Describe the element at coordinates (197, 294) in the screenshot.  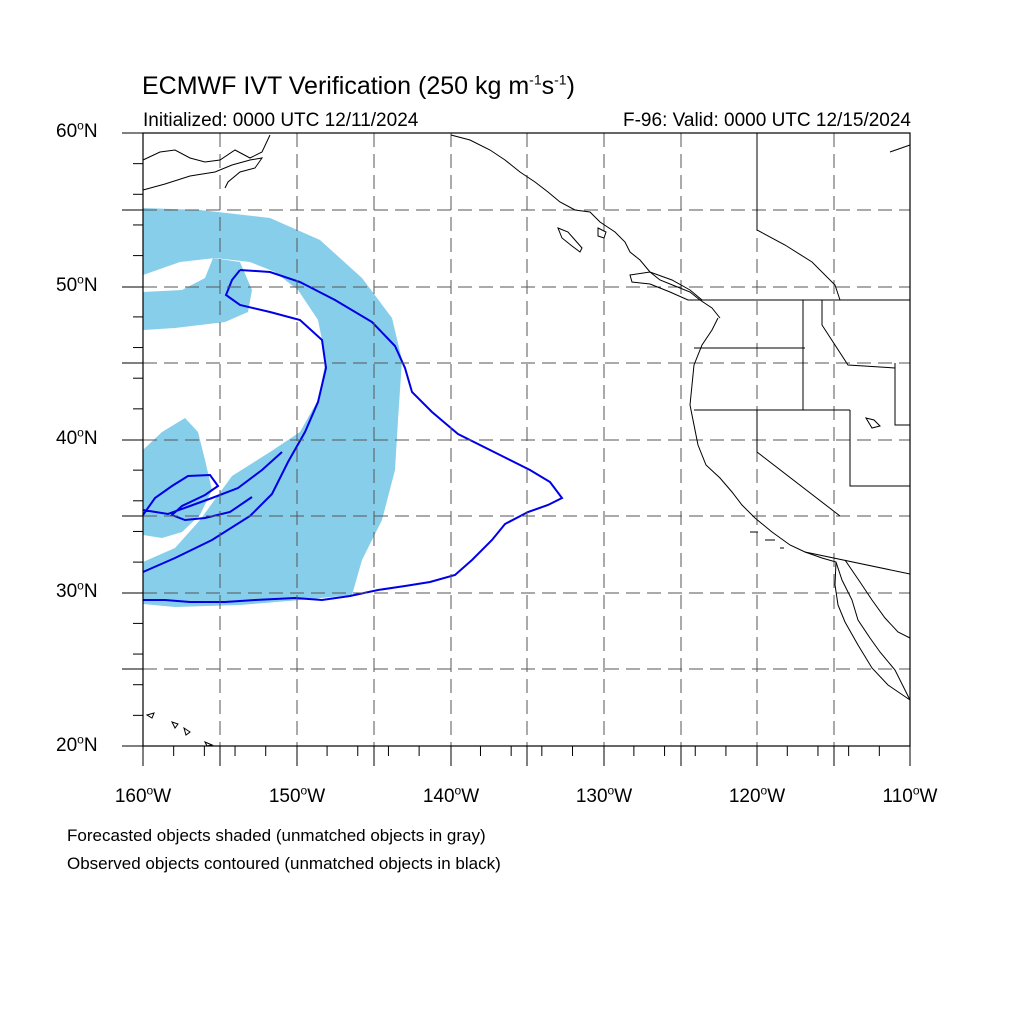
I see `forecast-object-lobe-west` at that location.